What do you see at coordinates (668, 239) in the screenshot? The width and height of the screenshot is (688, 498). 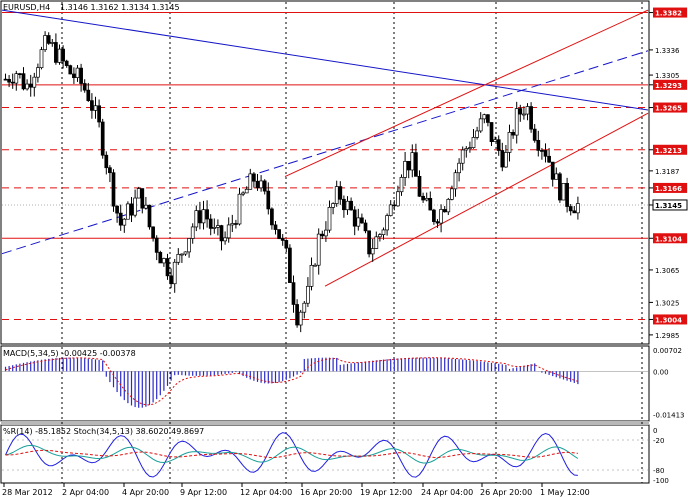 I see `level-label: 1.3104` at bounding box center [668, 239].